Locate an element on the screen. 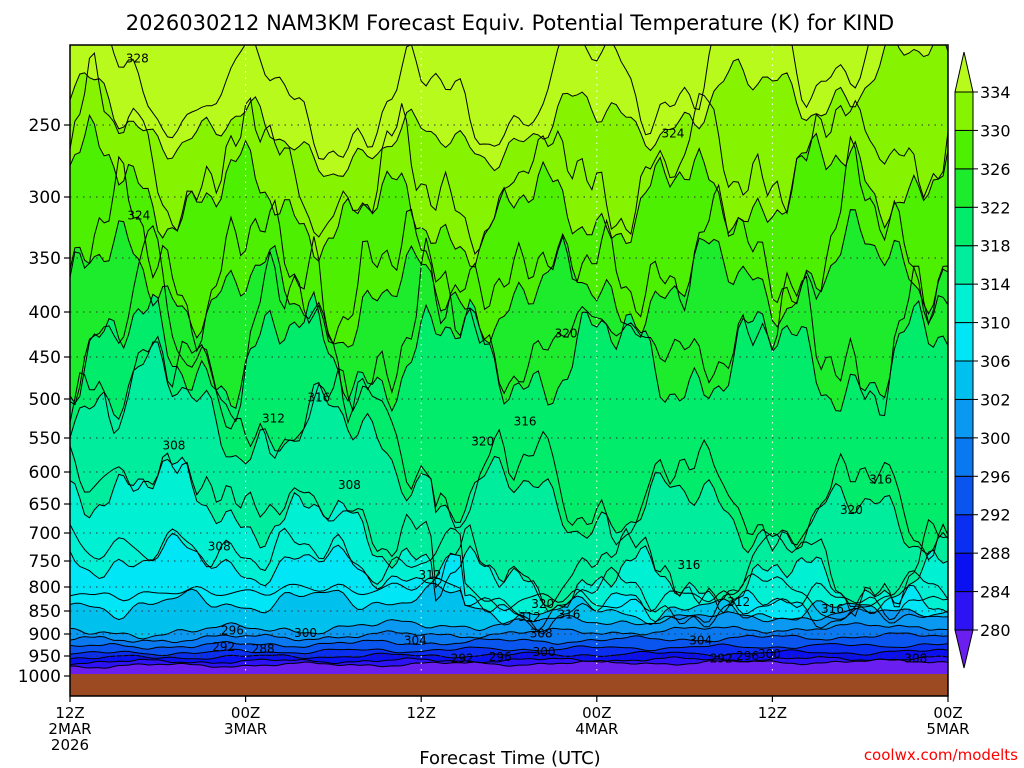  y-tick-label: 250 is located at coordinates (45, 126).